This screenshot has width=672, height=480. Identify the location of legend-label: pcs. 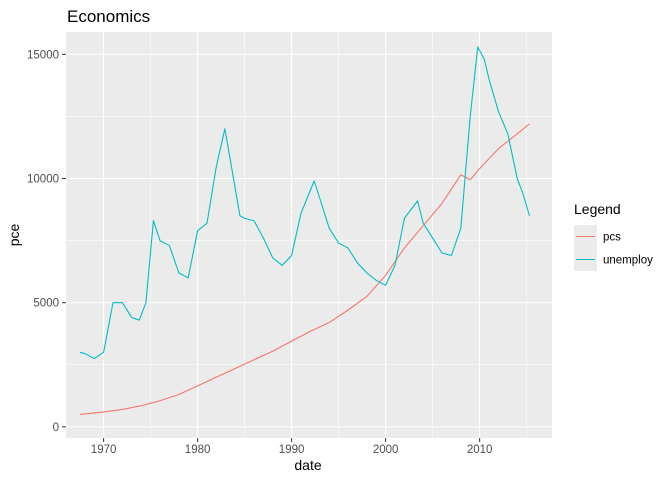
(612, 238).